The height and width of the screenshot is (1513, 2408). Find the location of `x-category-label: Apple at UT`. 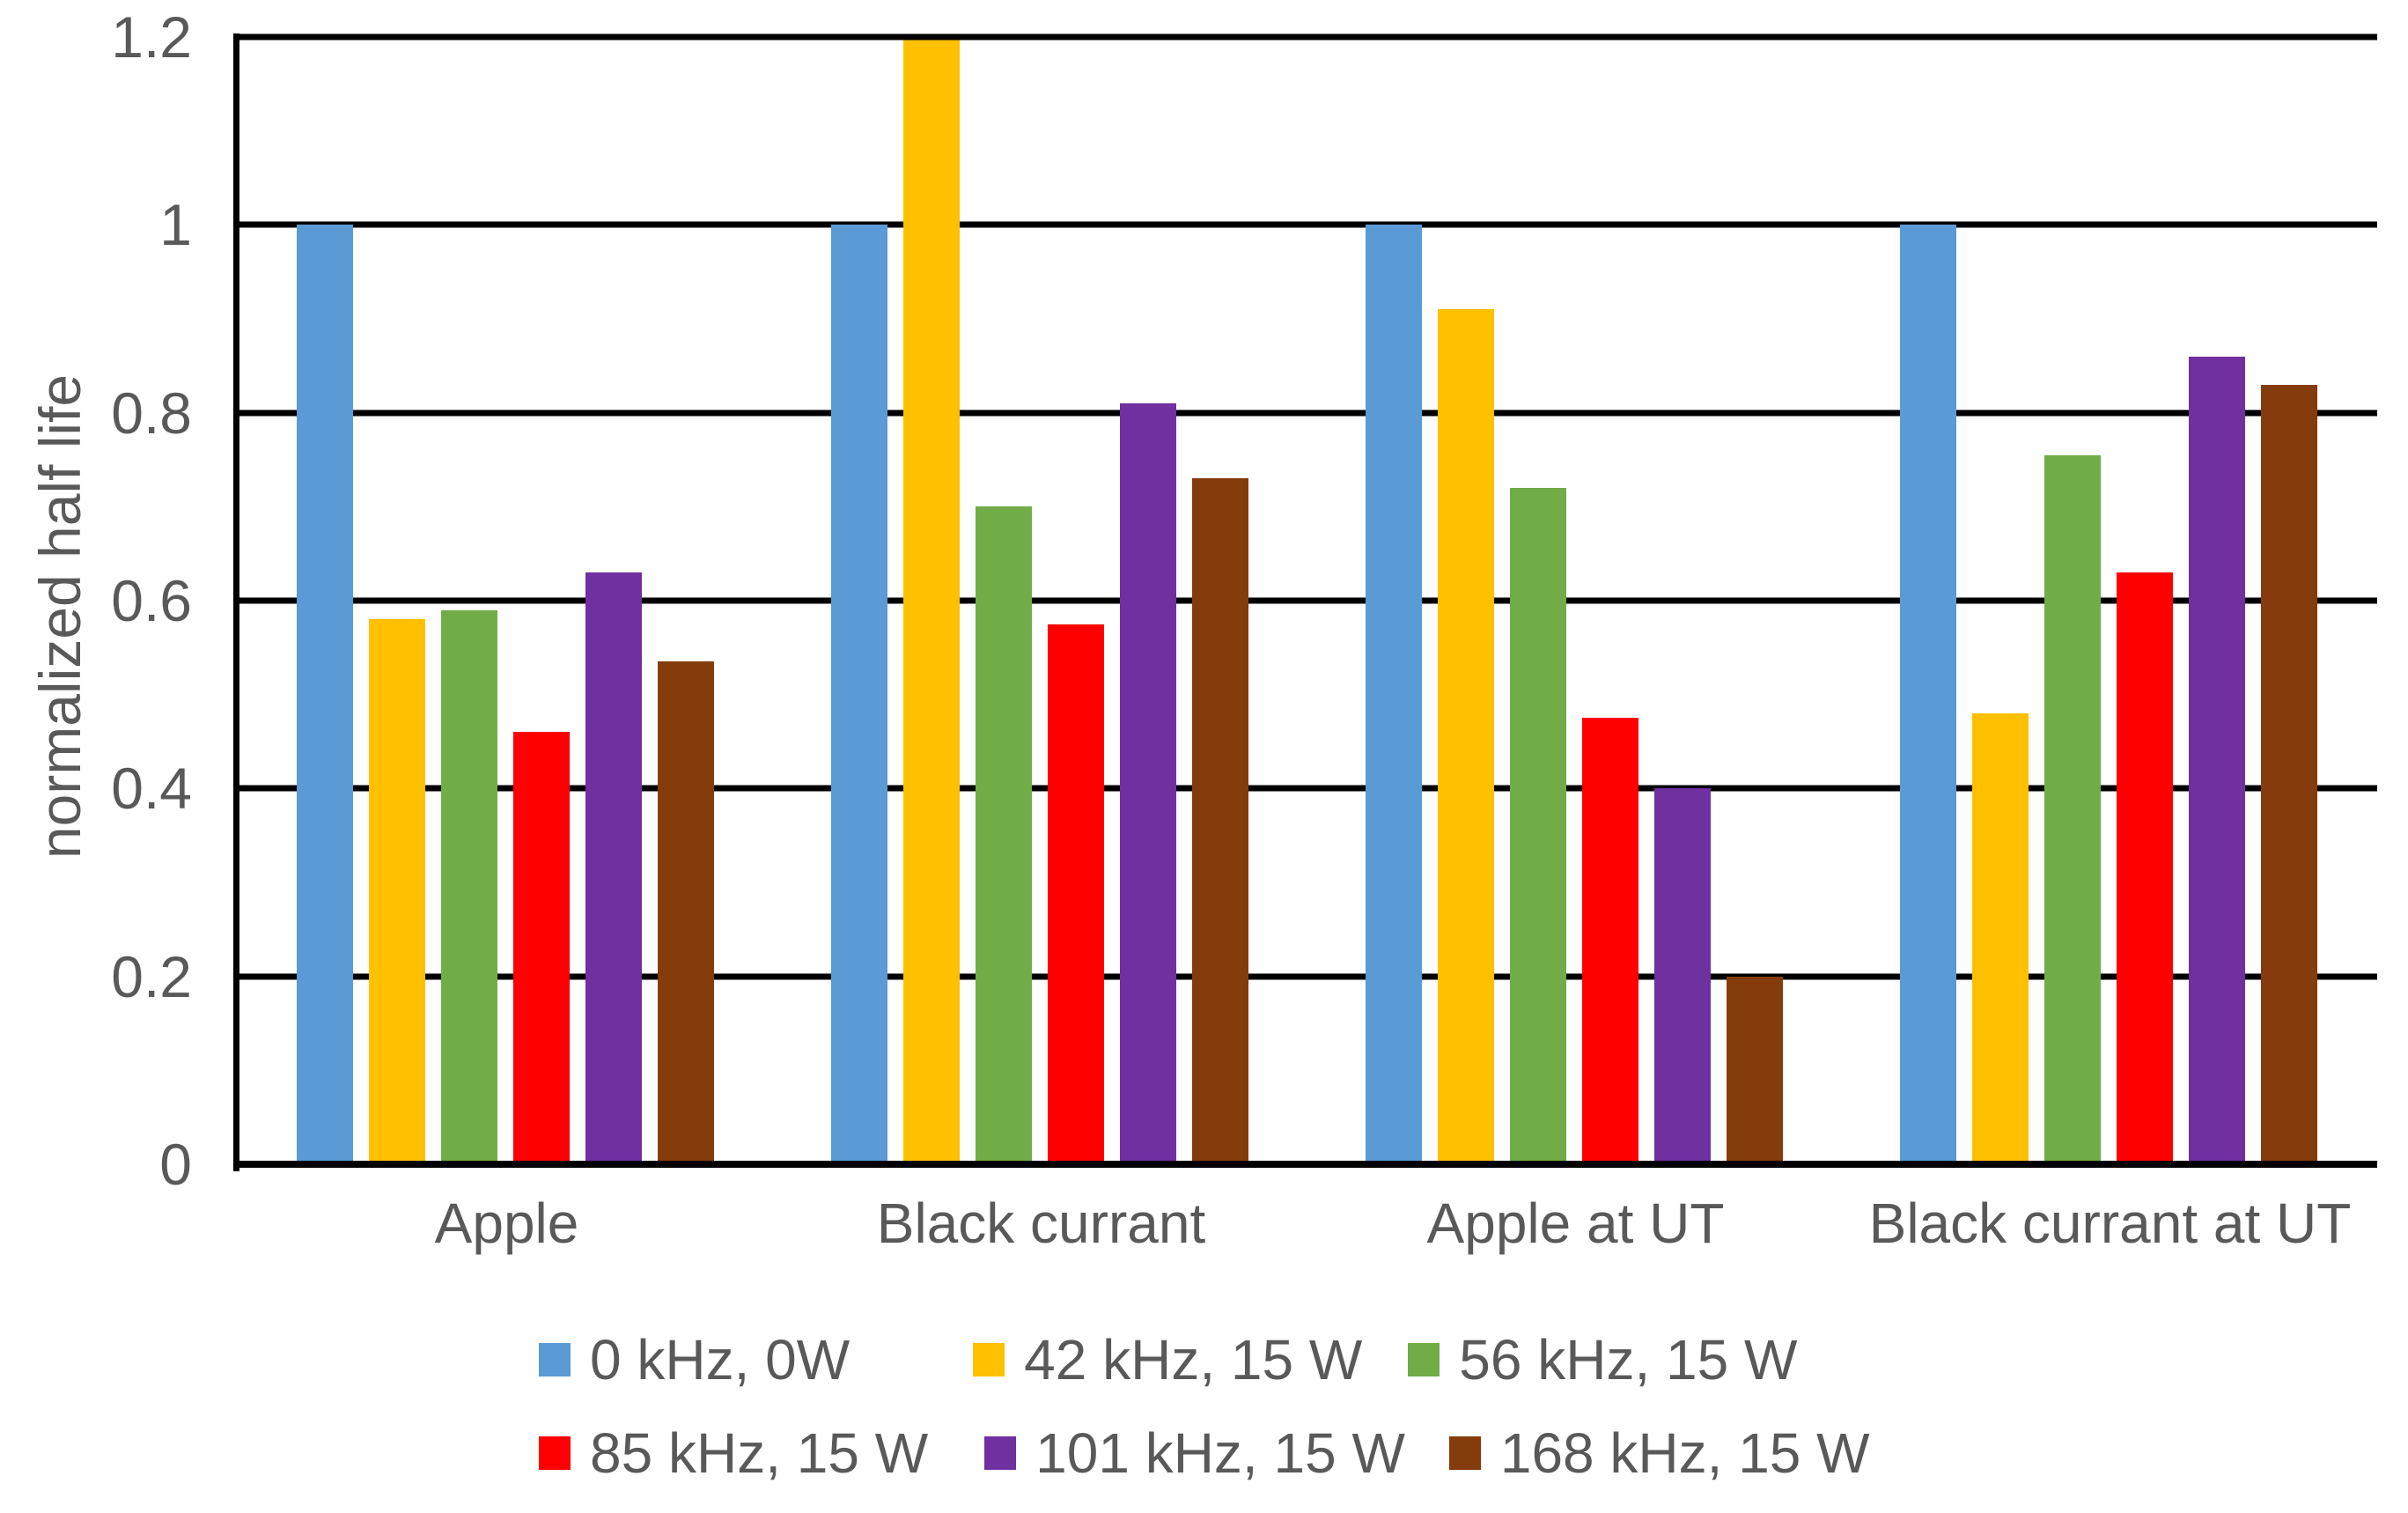

x-category-label: Apple at UT is located at coordinates (1575, 1223).